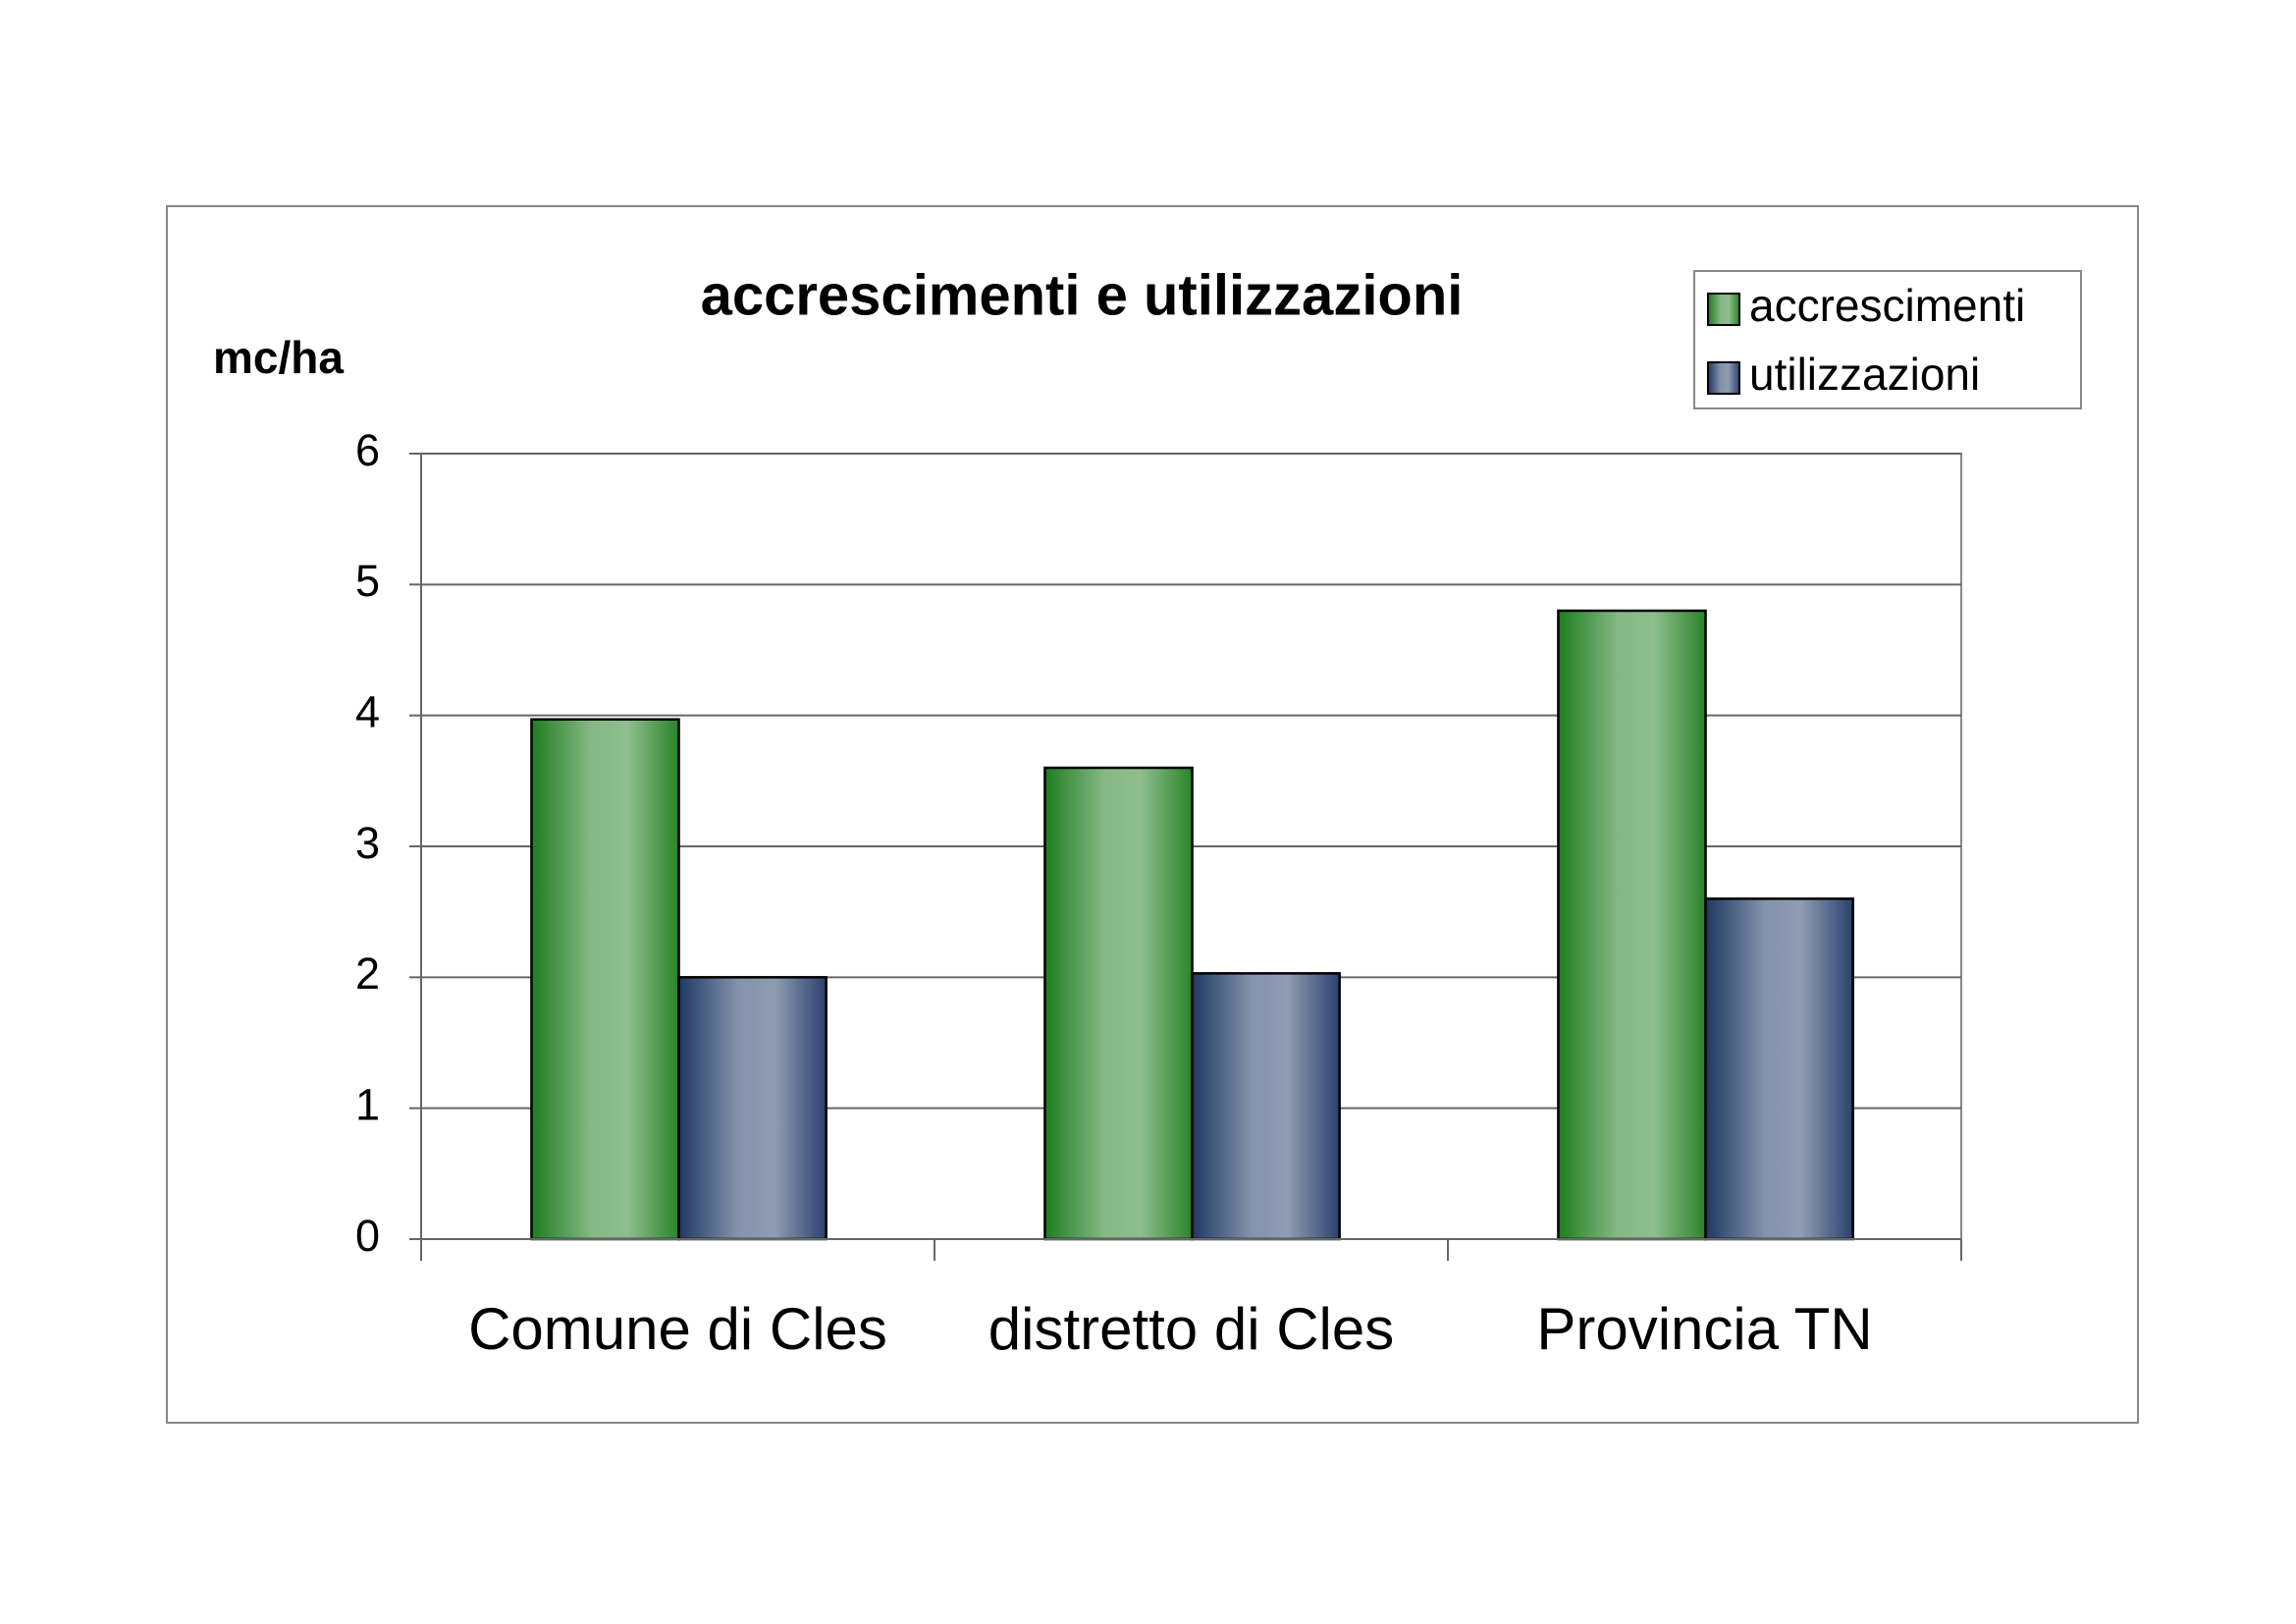 The height and width of the screenshot is (1624, 2296). Describe the element at coordinates (368, 450) in the screenshot. I see `y-tick-label: 6` at that location.